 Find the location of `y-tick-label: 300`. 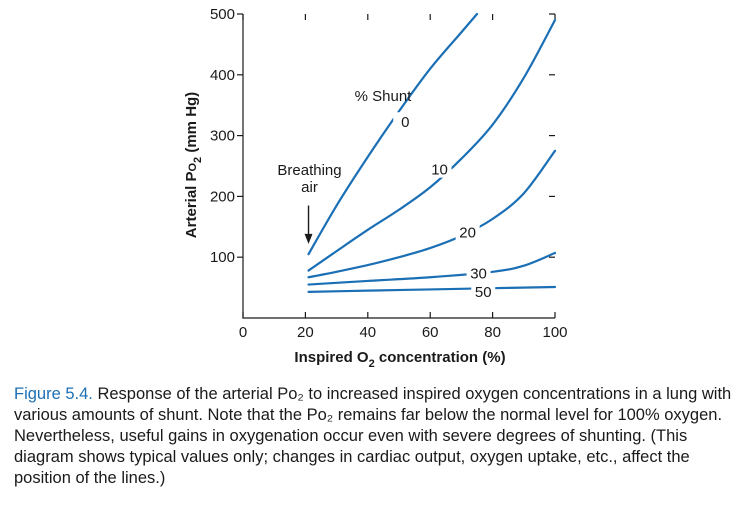

y-tick-label: 300 is located at coordinates (222, 136).